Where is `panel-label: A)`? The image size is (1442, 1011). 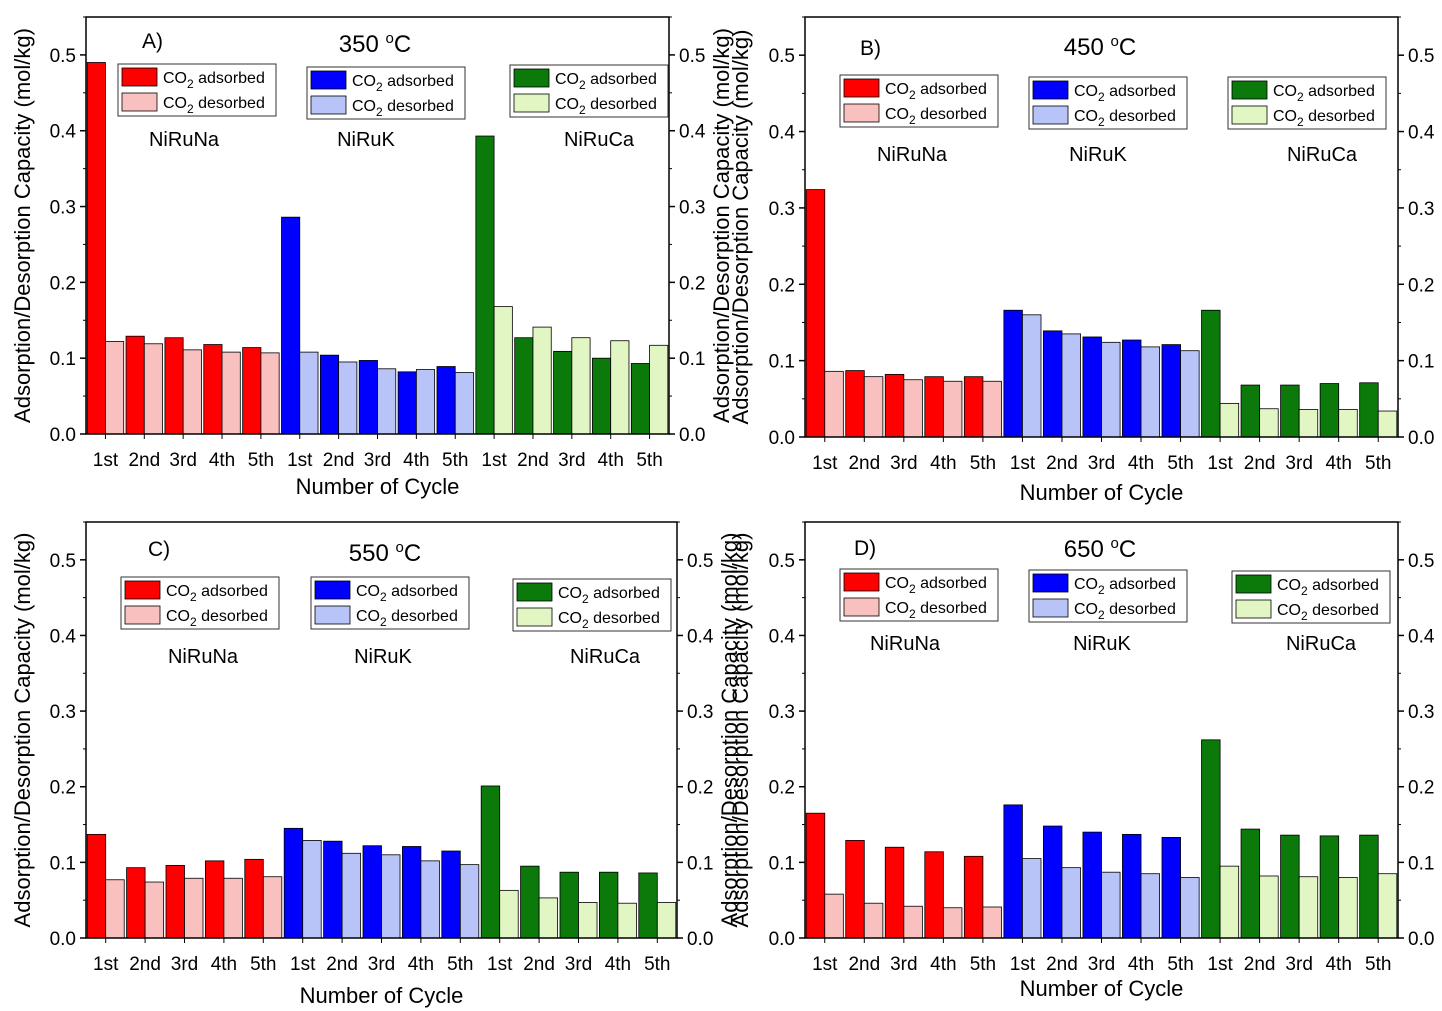 panel-label: A) is located at coordinates (152, 41).